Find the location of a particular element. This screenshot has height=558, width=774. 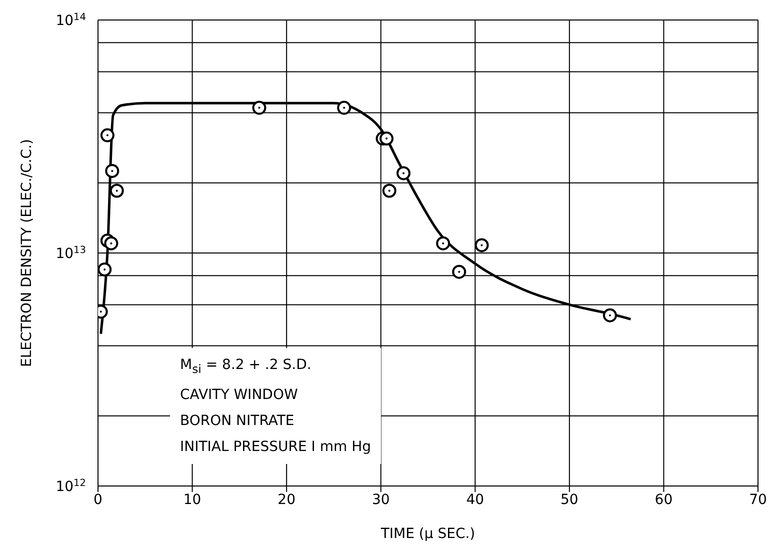

x-tick-label: 10 is located at coordinates (192, 500).